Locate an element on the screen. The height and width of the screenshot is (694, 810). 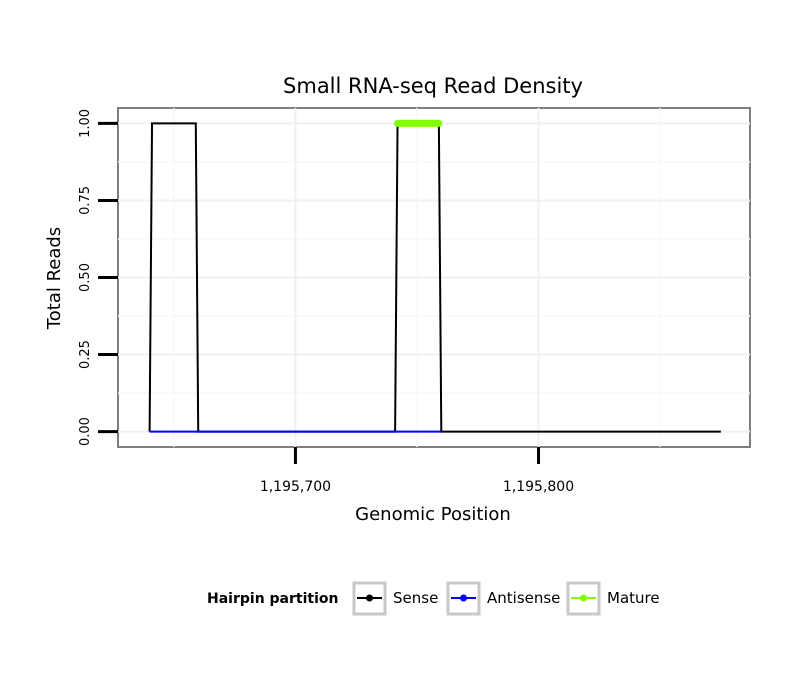
legend-item-sense: Sense is located at coordinates (395, 598).